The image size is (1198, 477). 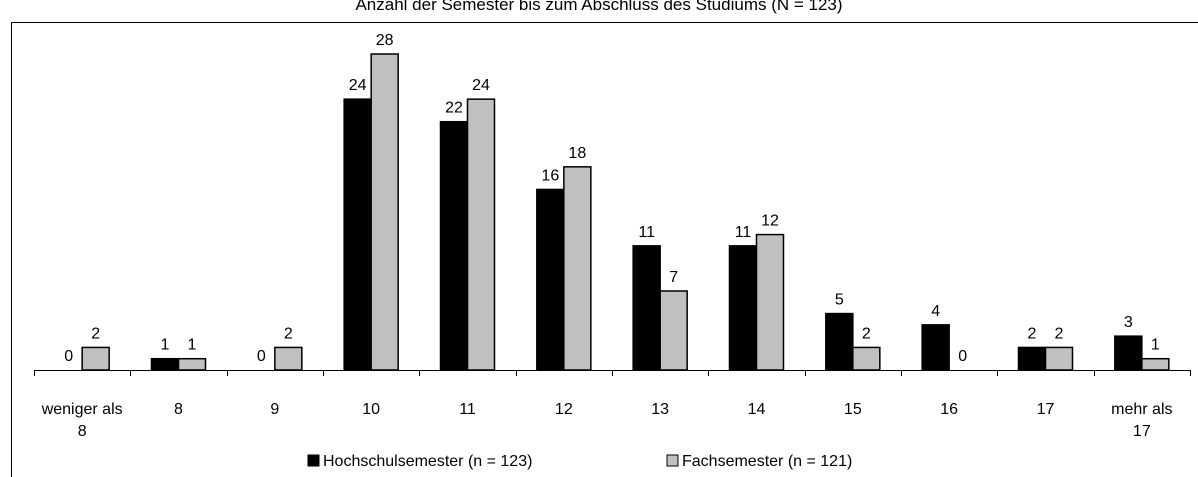 I want to click on data-label: 12, so click(x=770, y=221).